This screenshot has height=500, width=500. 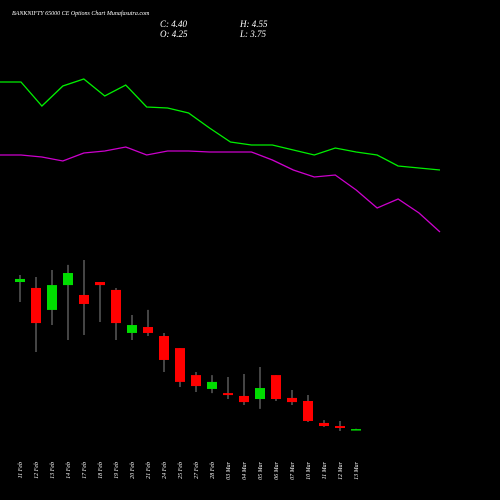 What do you see at coordinates (341, 470) in the screenshot?
I see `x-tick-label: 12 Mar` at bounding box center [341, 470].